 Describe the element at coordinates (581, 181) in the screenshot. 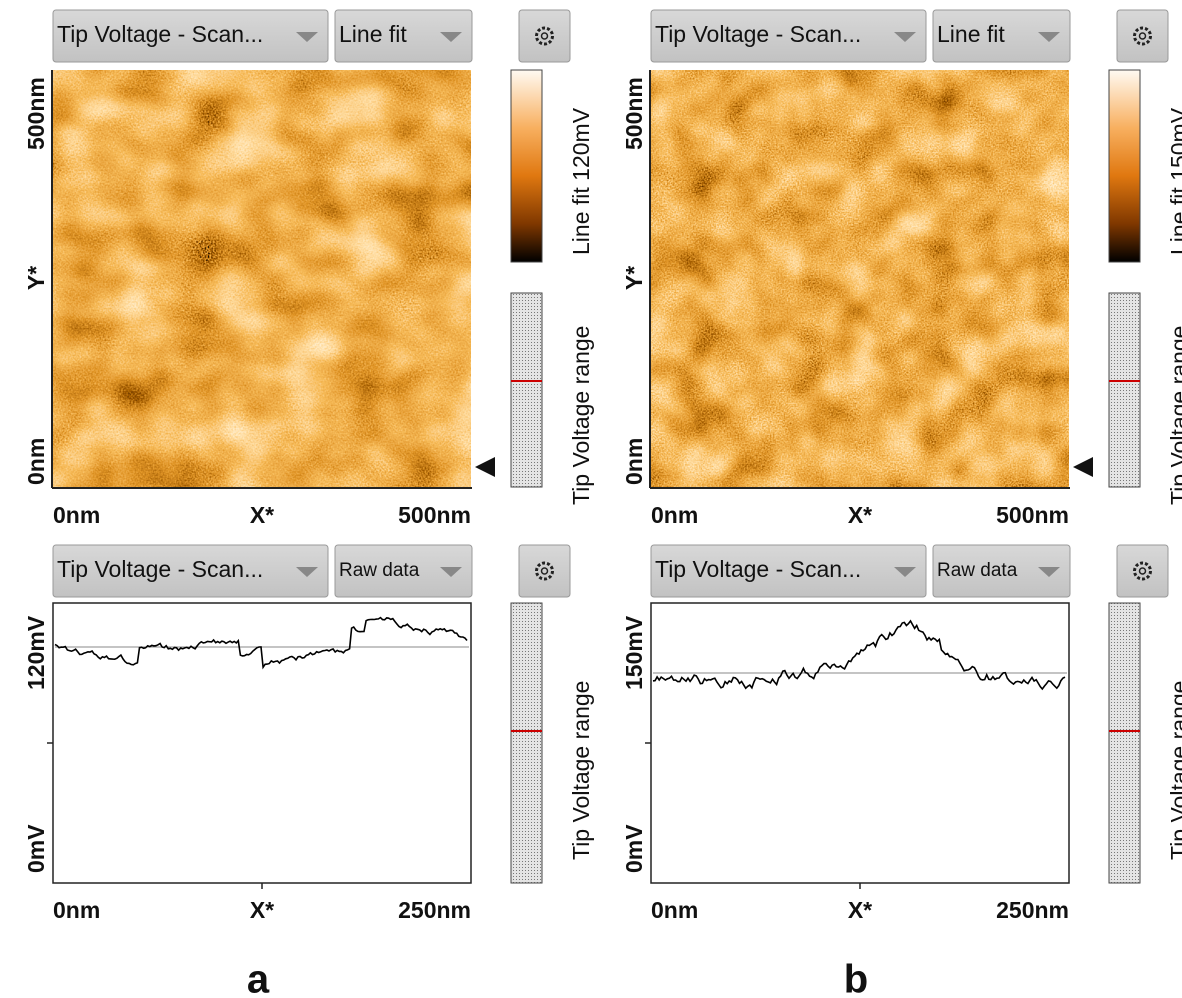

I see `colorbar-label: Line fit 120mV` at that location.